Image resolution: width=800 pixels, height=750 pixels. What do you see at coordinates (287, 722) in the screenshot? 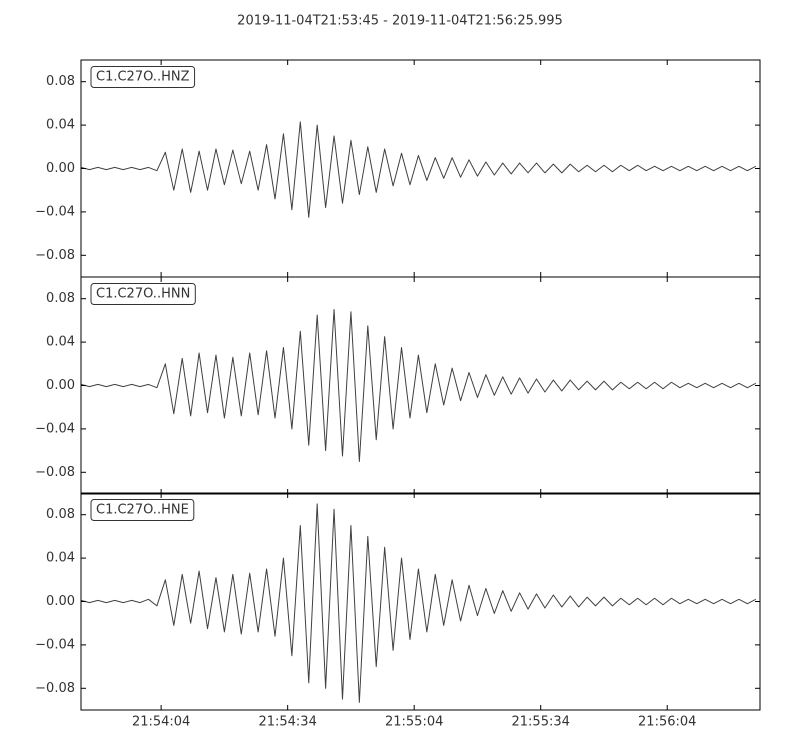
I see `x-tick-label: 21:54:34` at bounding box center [287, 722].